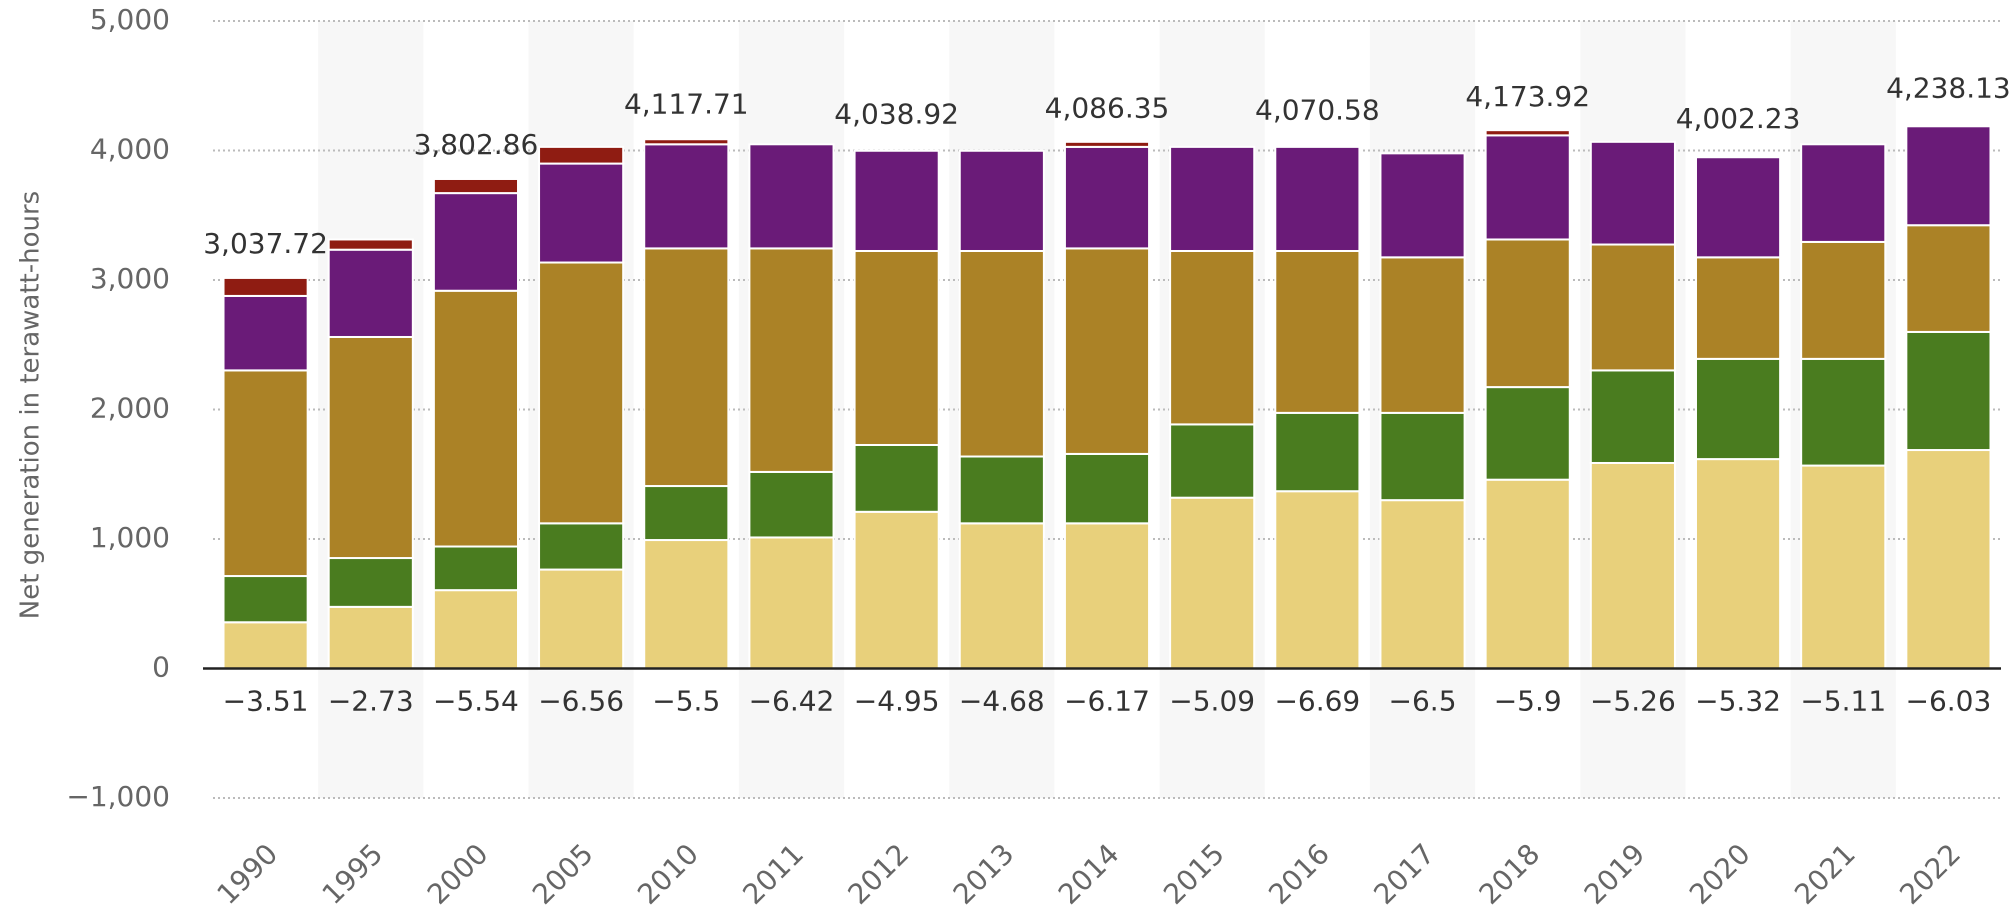 The width and height of the screenshot is (2015, 912). Describe the element at coordinates (1948, 88) in the screenshot. I see `total-label: 4,238.13` at that location.